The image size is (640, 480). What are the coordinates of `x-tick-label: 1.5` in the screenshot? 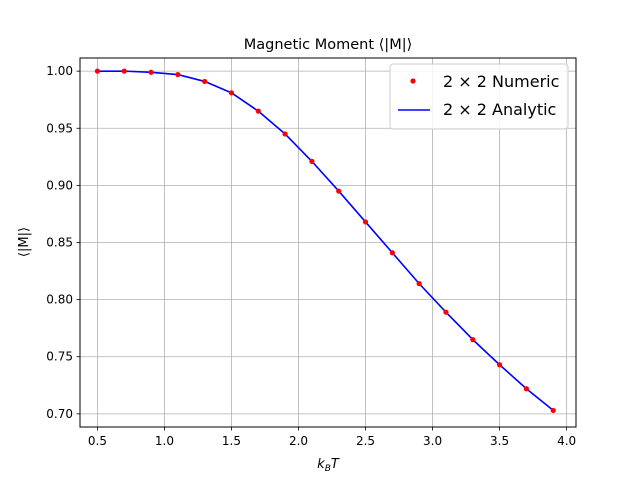 It's located at (231, 441).